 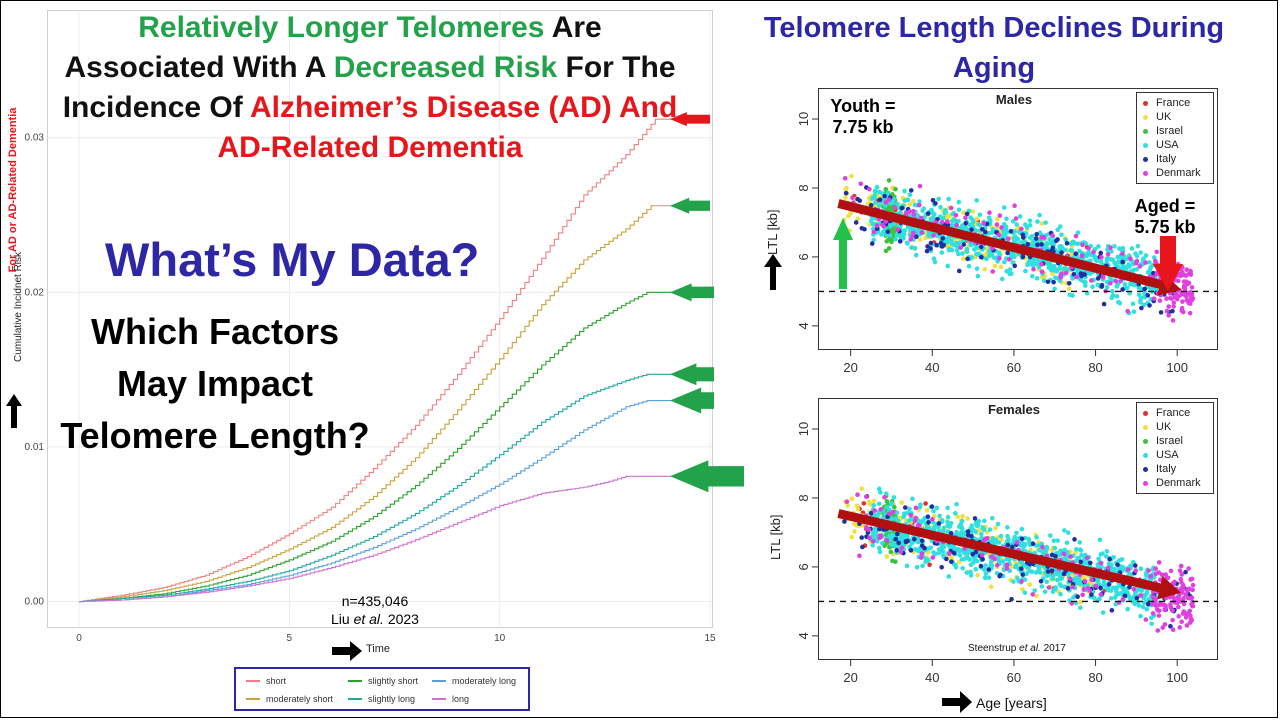 I want to click on y-tick-label: 0.01, so click(x=35, y=447).